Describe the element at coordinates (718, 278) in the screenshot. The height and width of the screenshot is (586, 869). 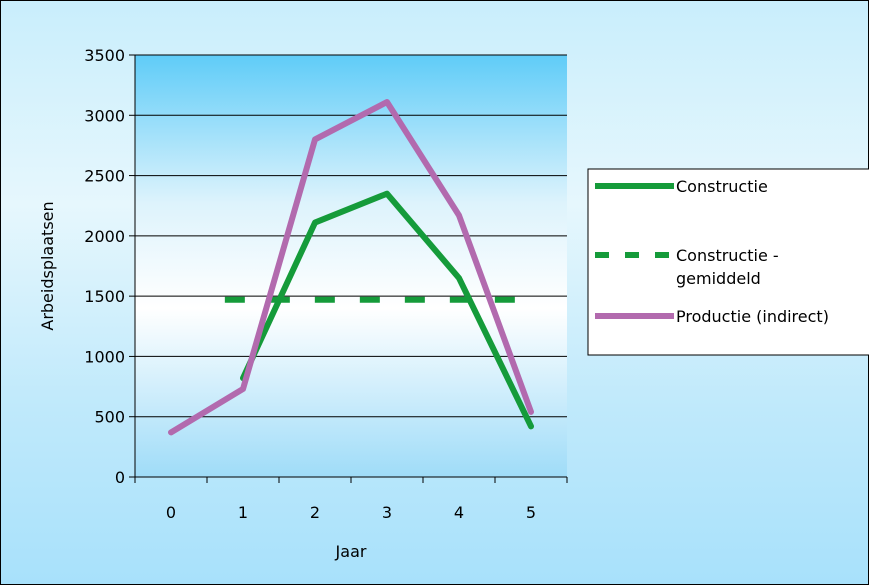
I see `legend-label-2: gemiddeld` at that location.